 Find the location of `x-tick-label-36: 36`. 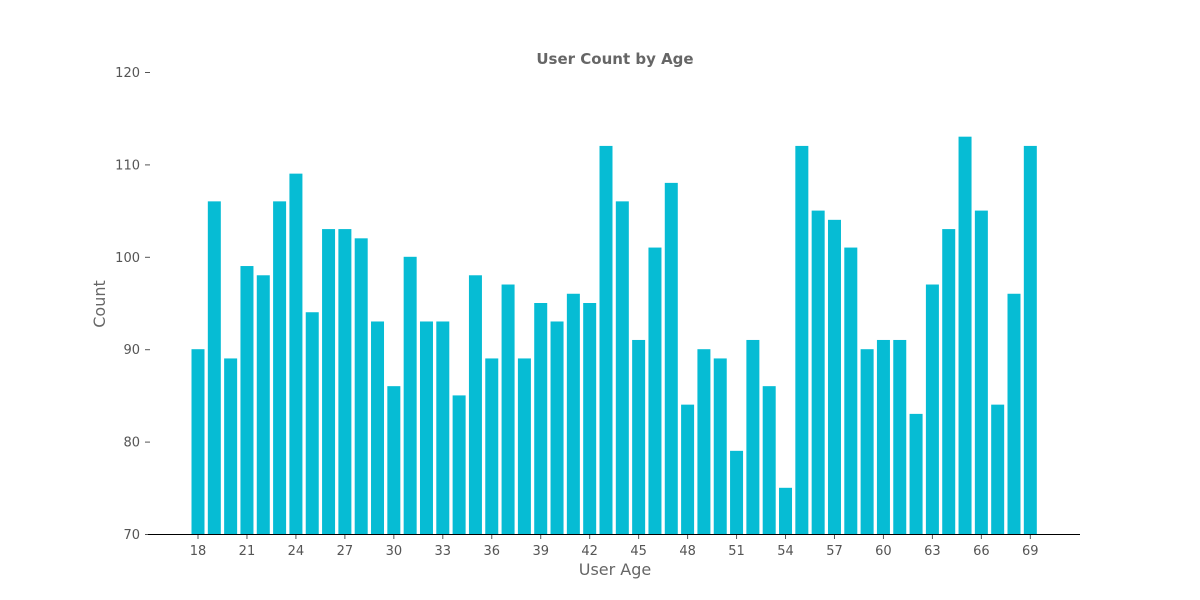

x-tick-label-36: 36 is located at coordinates (491, 551).